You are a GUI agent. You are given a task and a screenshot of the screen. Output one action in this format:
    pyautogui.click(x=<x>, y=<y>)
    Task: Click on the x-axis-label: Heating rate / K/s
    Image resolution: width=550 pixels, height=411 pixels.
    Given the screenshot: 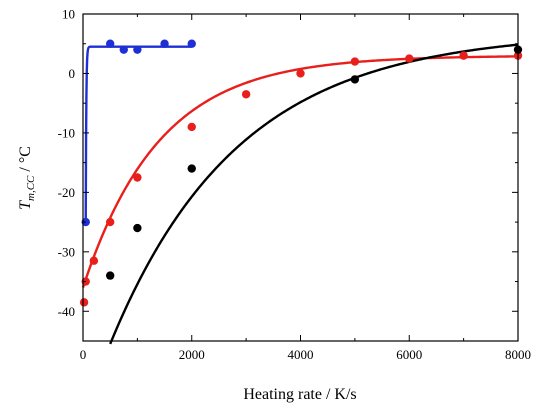 What is the action you would take?
    pyautogui.click(x=299, y=394)
    